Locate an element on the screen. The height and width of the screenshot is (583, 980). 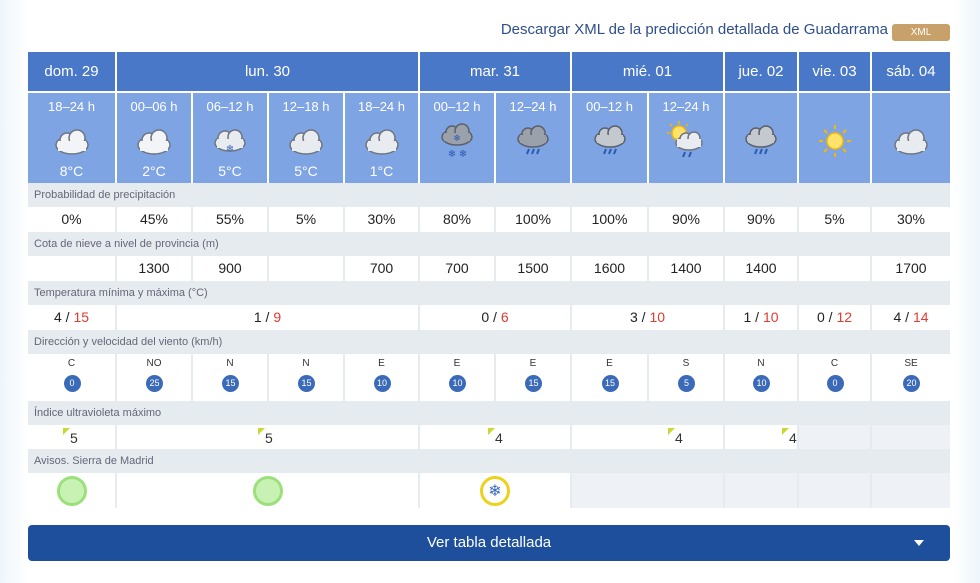
wind-direction: S is located at coordinates (686, 363).